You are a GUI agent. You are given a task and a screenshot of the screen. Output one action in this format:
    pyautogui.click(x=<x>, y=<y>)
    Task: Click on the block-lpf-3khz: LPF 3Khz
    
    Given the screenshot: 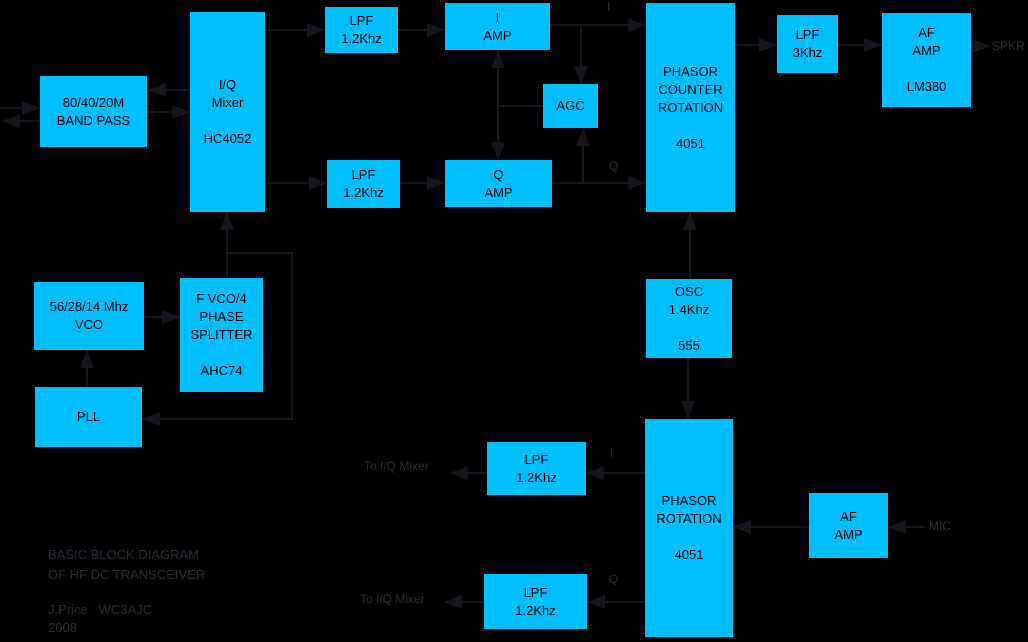 What is the action you would take?
    pyautogui.click(x=807, y=44)
    